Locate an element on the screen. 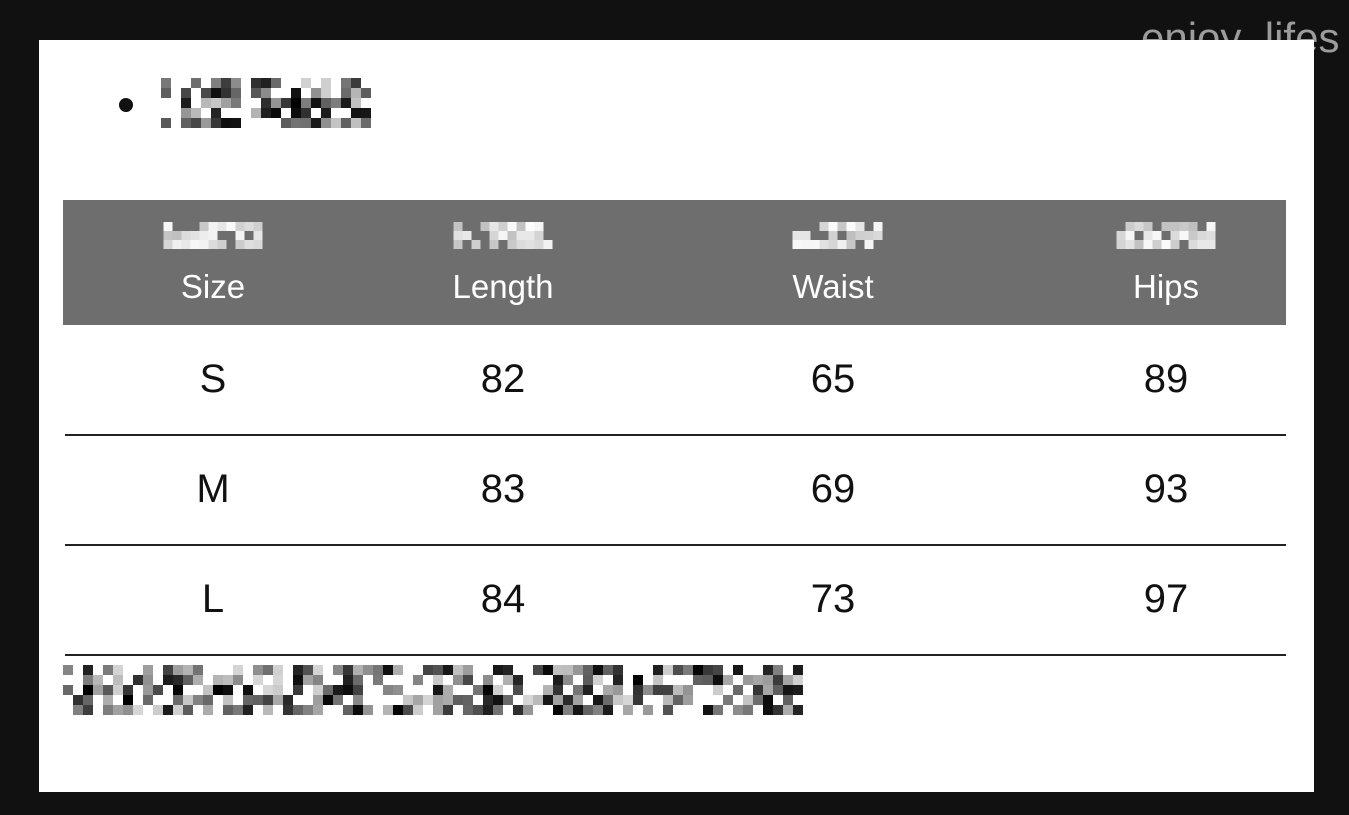 This screenshot has height=815, width=1349. pixelated-title is located at coordinates (266, 103).